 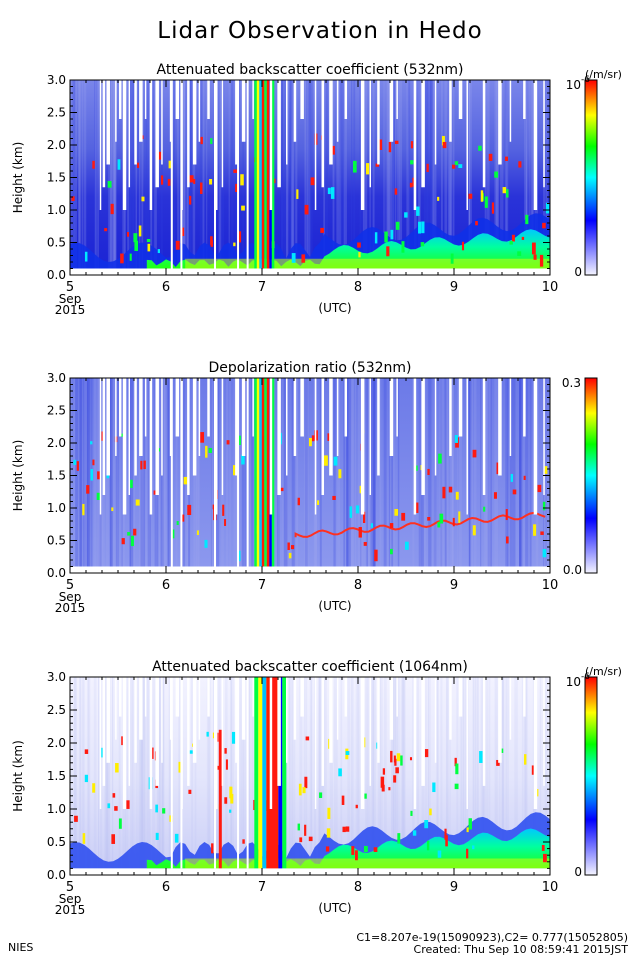 I want to click on colorbar-max-label: 0.3, so click(x=571, y=383).